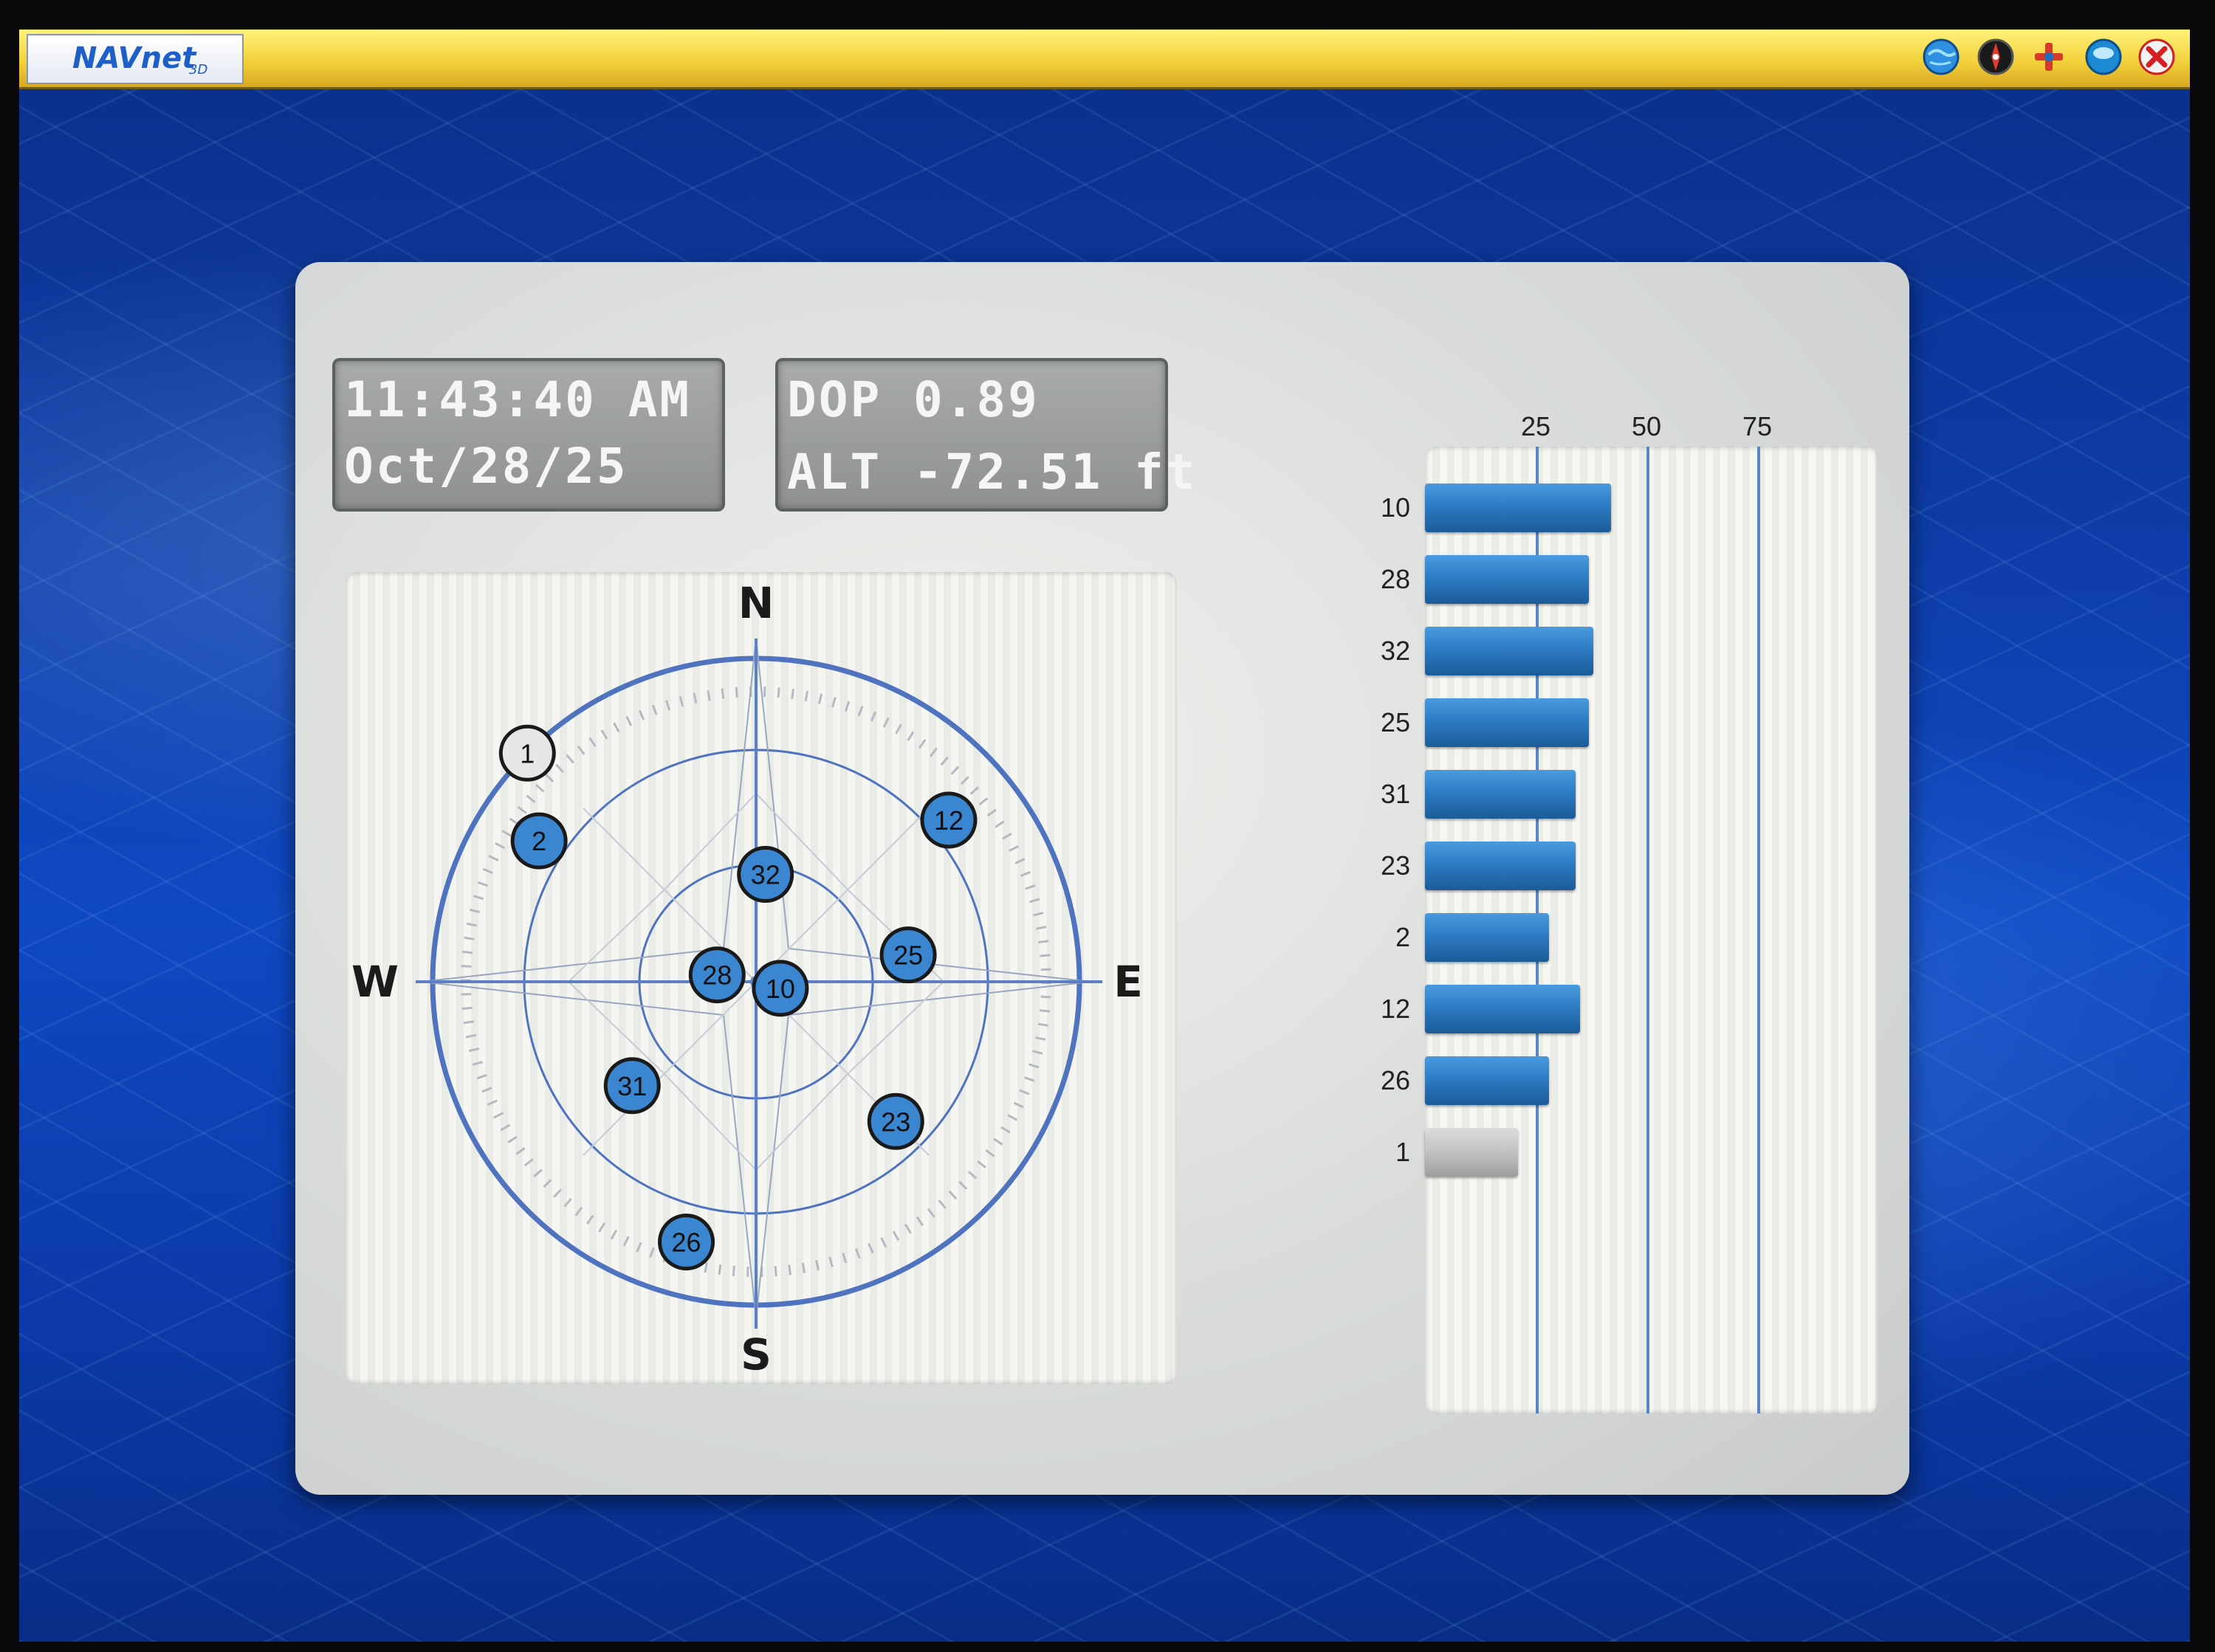 The width and height of the screenshot is (2215, 1652). I want to click on satellite-1: 1, so click(527, 753).